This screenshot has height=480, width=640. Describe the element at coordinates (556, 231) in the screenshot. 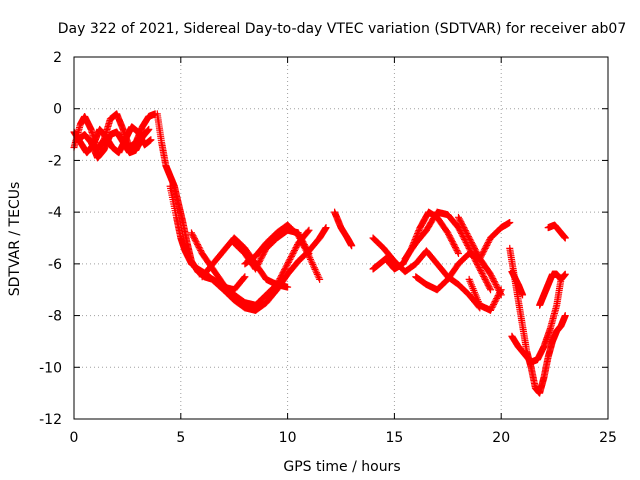

I see `series-sat-t` at that location.